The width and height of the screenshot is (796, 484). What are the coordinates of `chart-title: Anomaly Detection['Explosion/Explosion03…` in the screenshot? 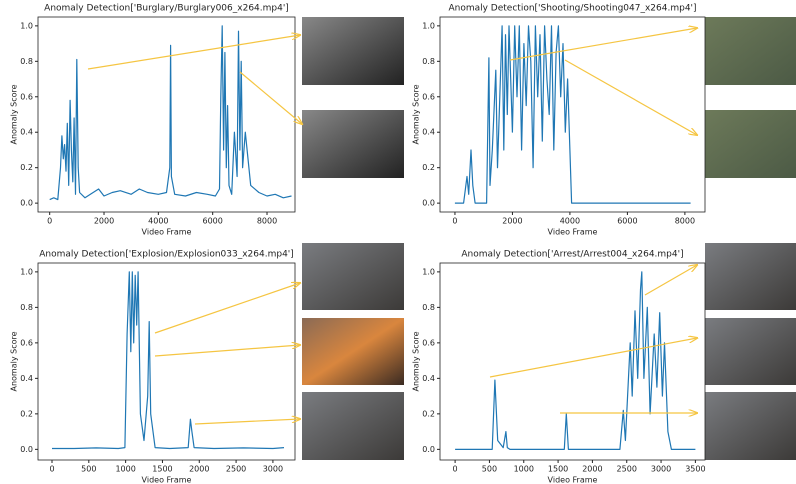 It's located at (166, 255).